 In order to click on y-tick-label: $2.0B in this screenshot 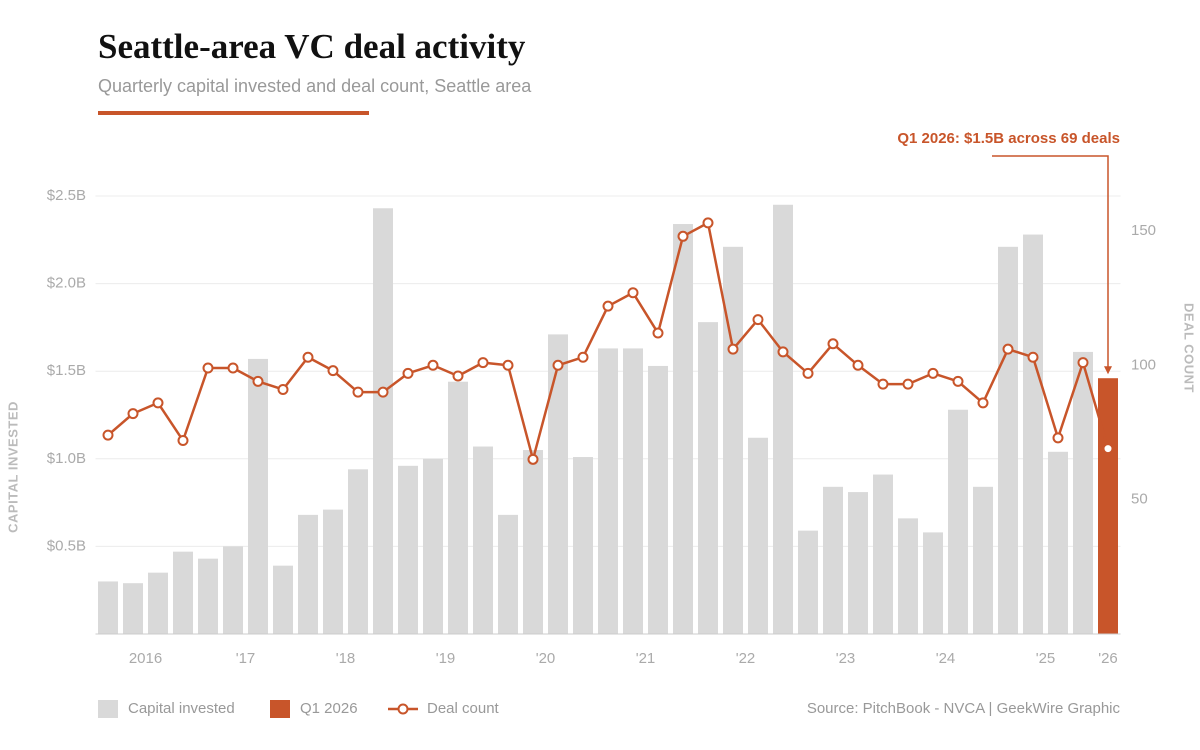, I will do `click(66, 283)`.